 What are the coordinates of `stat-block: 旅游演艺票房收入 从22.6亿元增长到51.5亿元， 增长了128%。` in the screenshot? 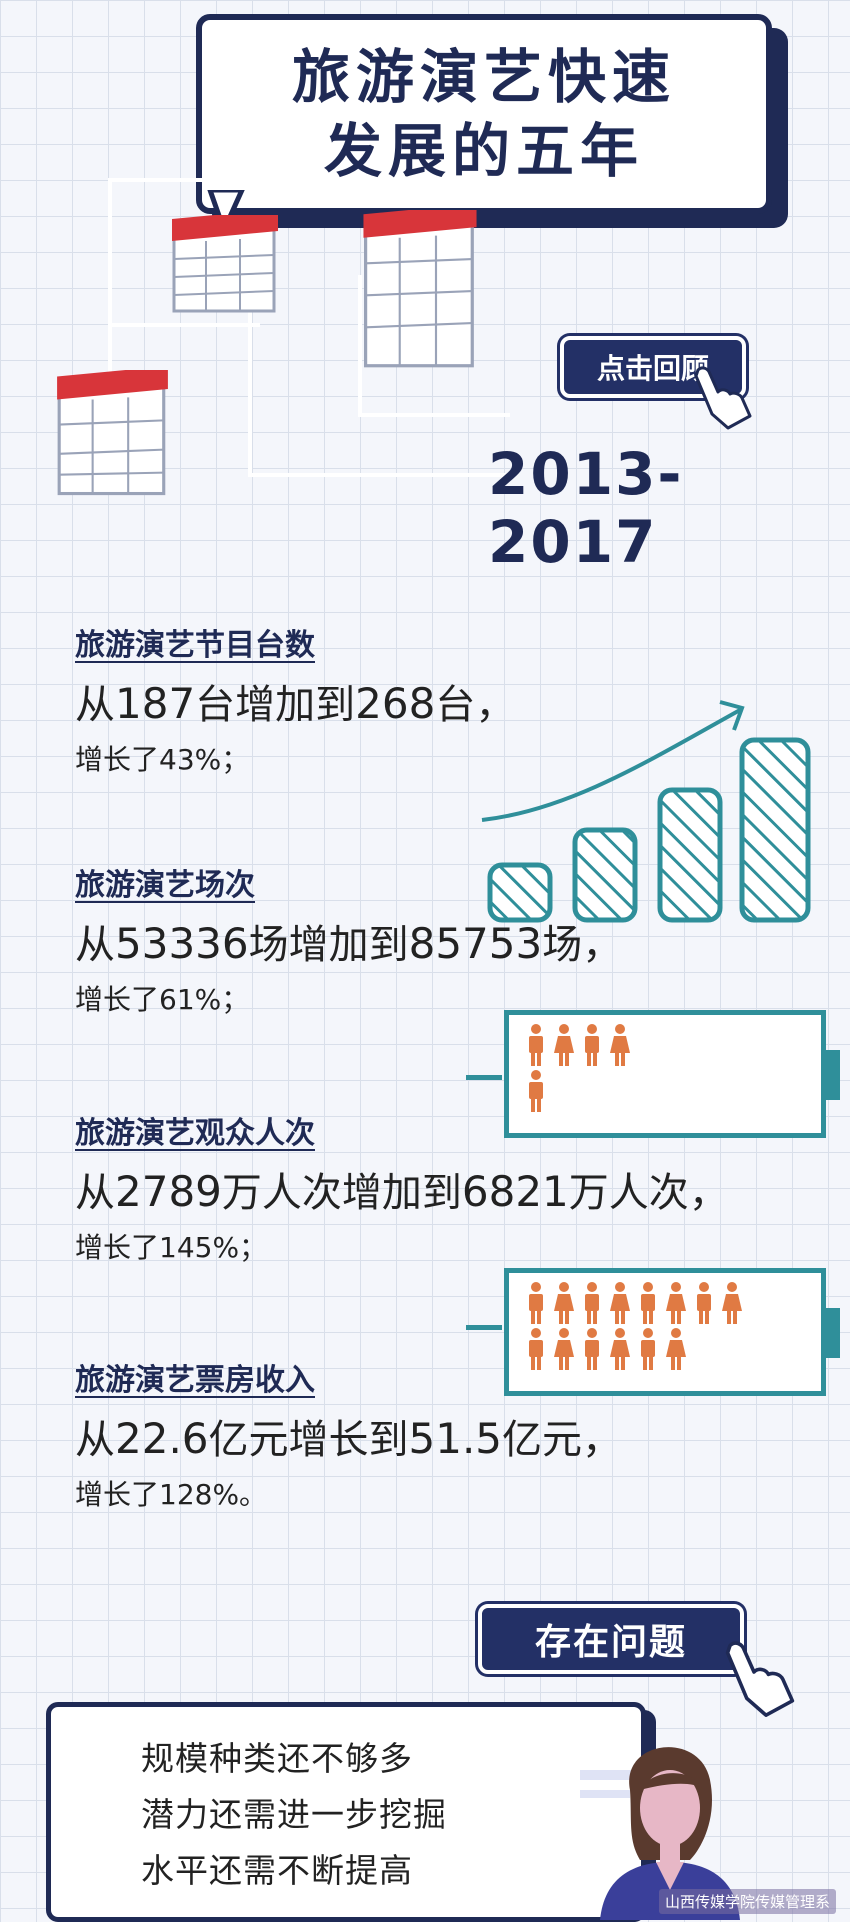 It's located at (348, 1434).